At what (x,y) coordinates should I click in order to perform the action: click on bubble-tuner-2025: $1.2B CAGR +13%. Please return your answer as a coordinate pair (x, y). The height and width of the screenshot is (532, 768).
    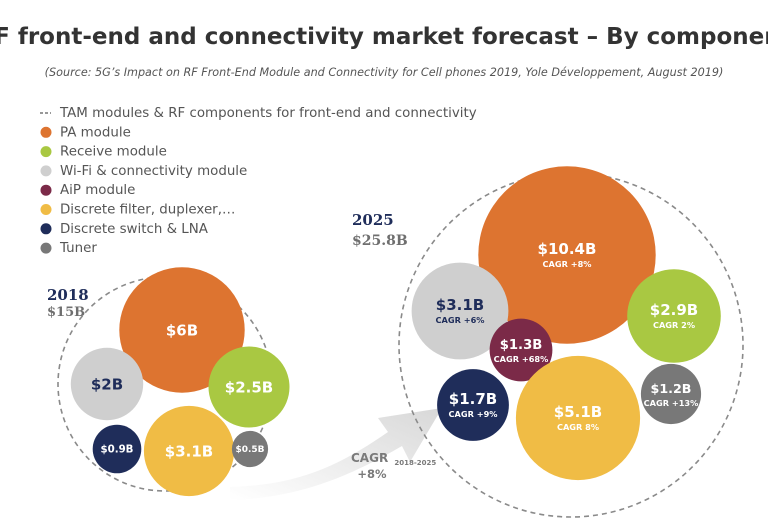
    Looking at the image, I should click on (671, 394).